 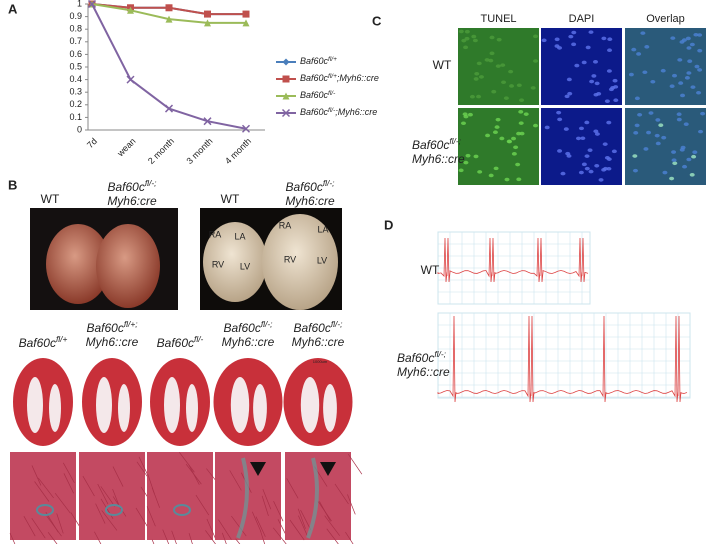 I want to click on legend-entry: Baf60cfl/-, so click(x=318, y=95).